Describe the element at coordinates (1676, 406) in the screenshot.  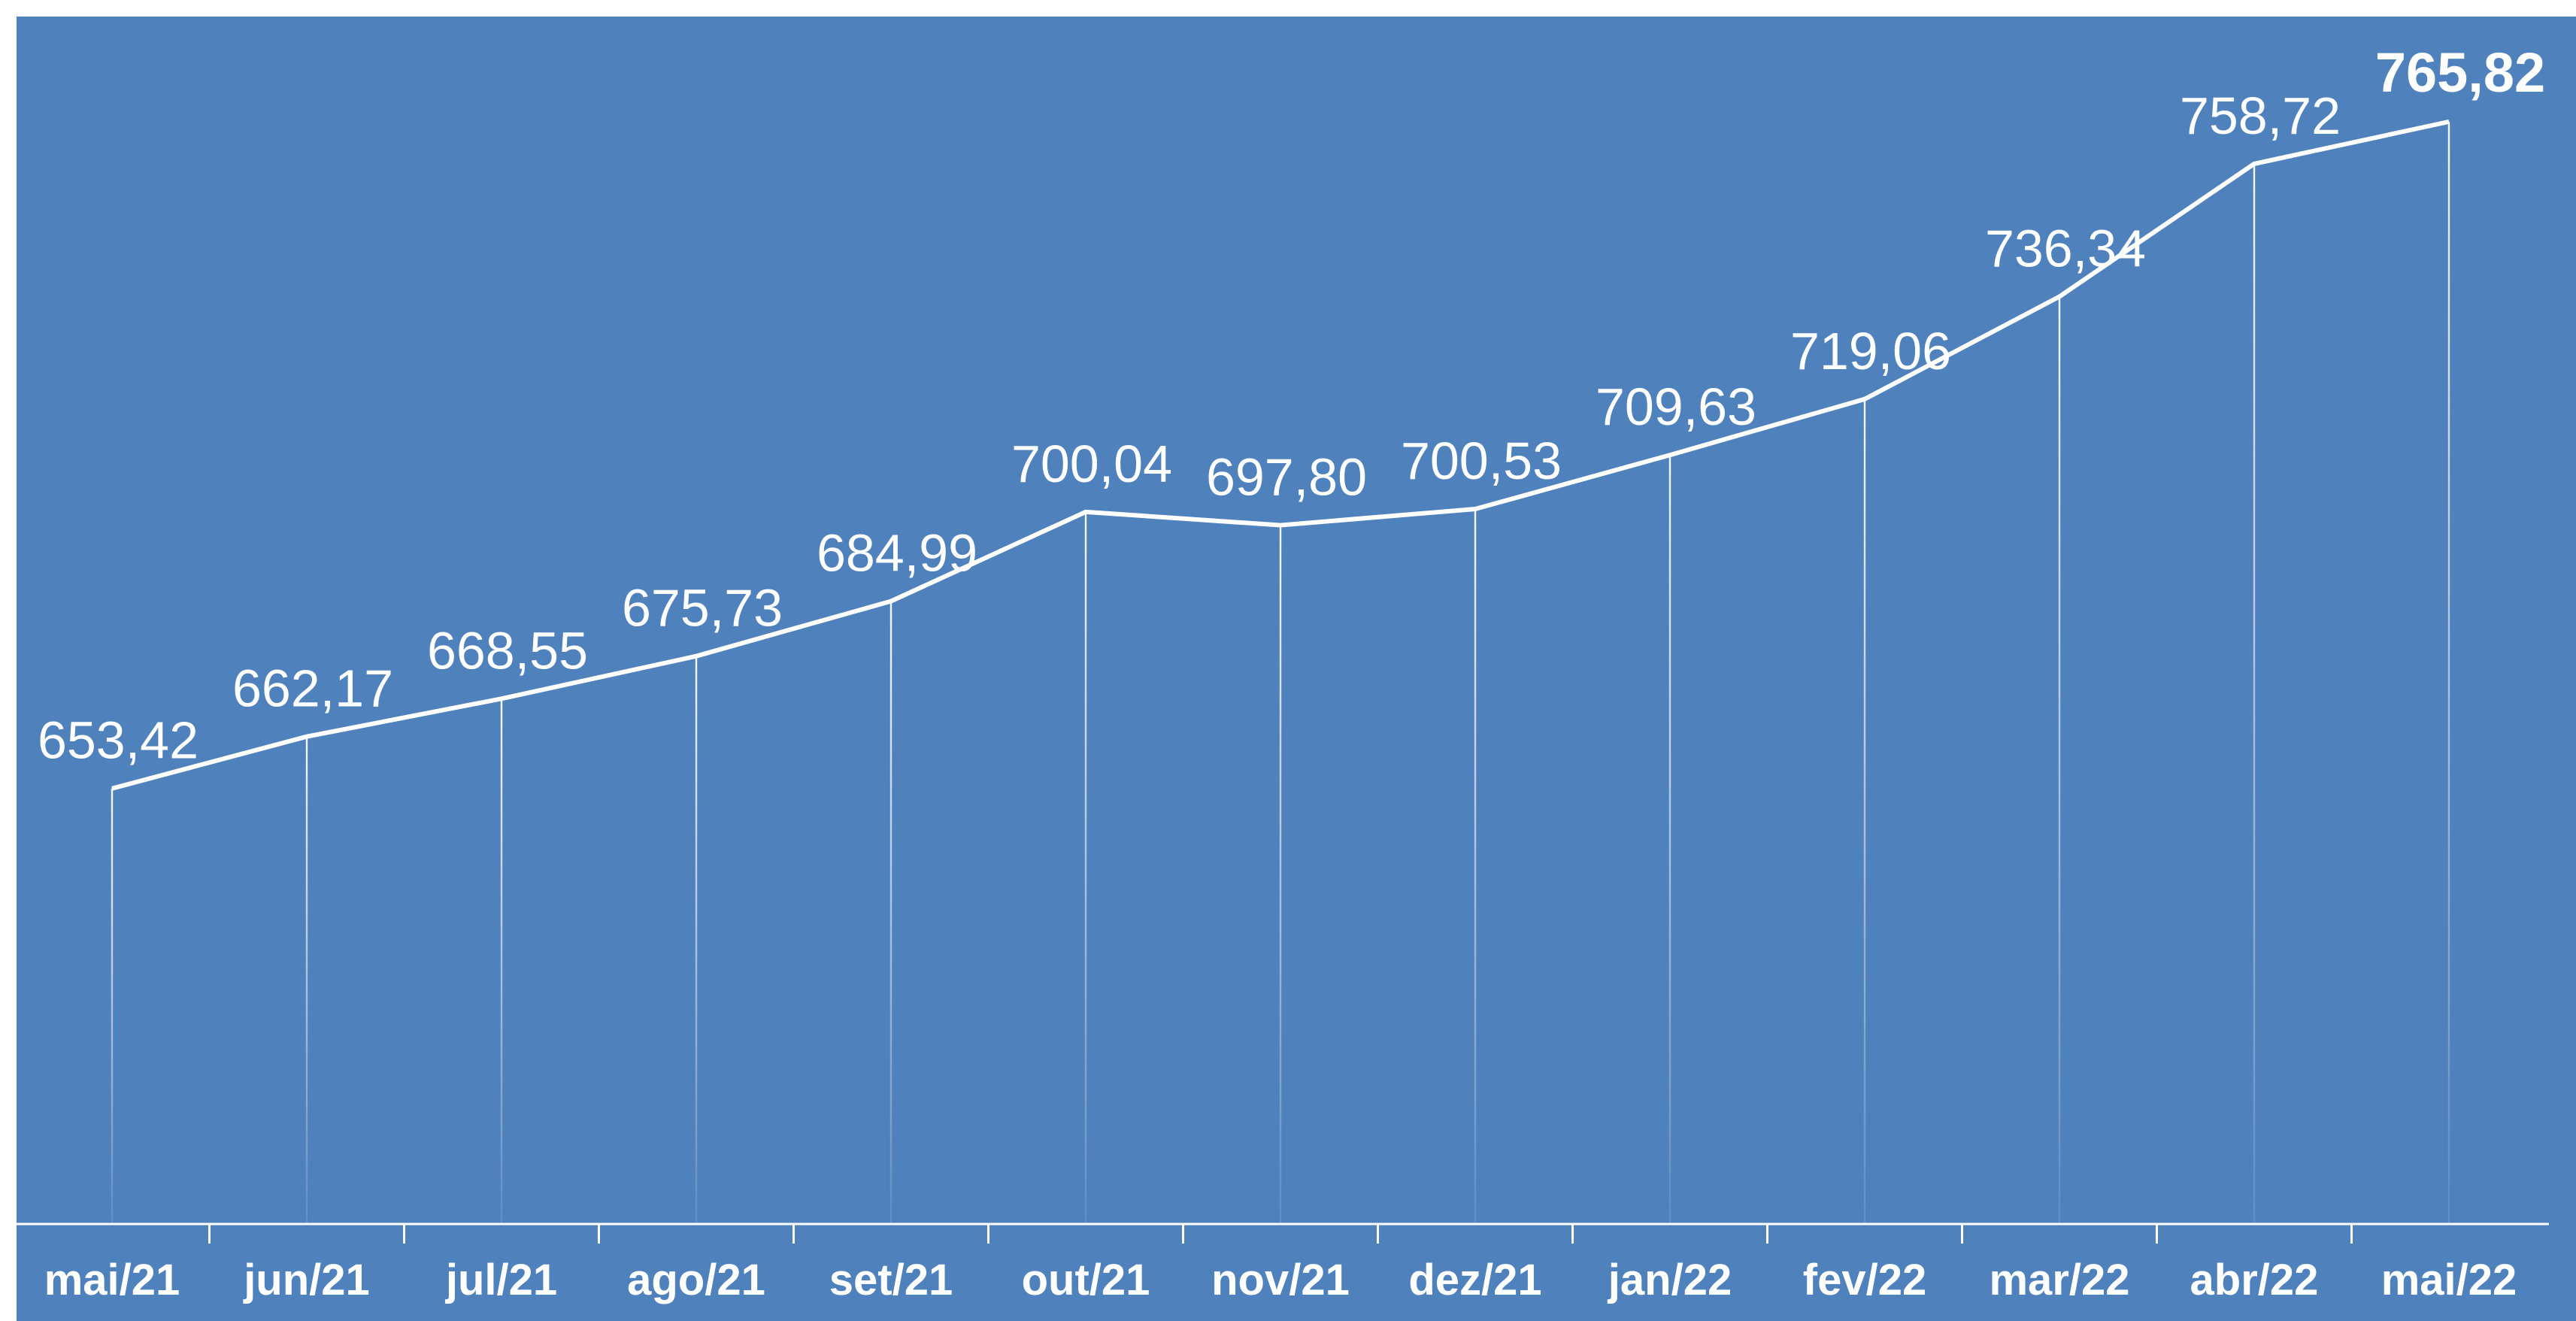
I see `data-label: 709,63` at that location.